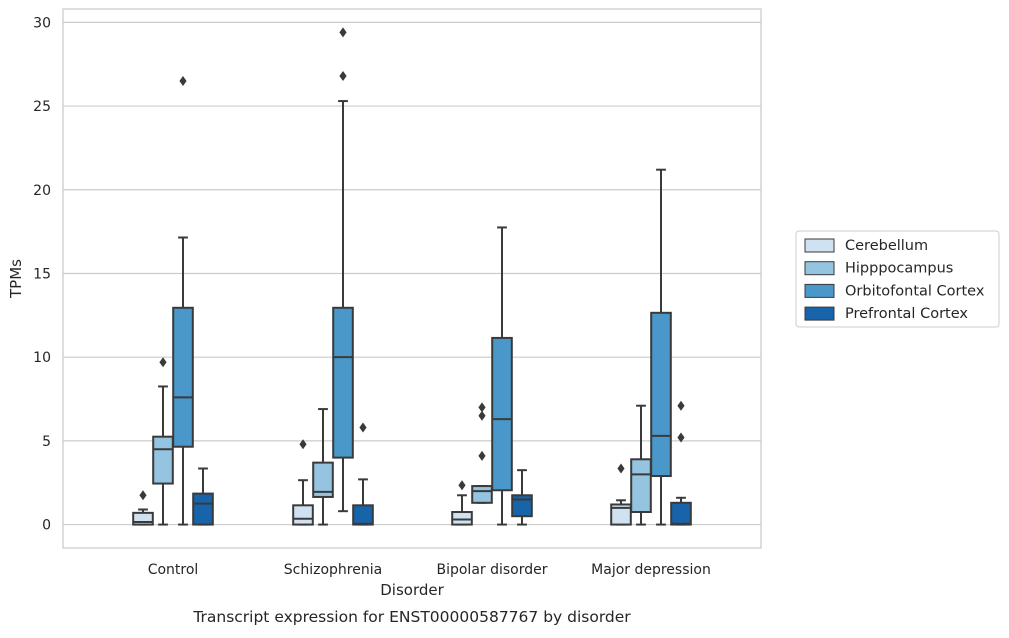  I want to click on y-tick-label: 20, so click(42, 191).